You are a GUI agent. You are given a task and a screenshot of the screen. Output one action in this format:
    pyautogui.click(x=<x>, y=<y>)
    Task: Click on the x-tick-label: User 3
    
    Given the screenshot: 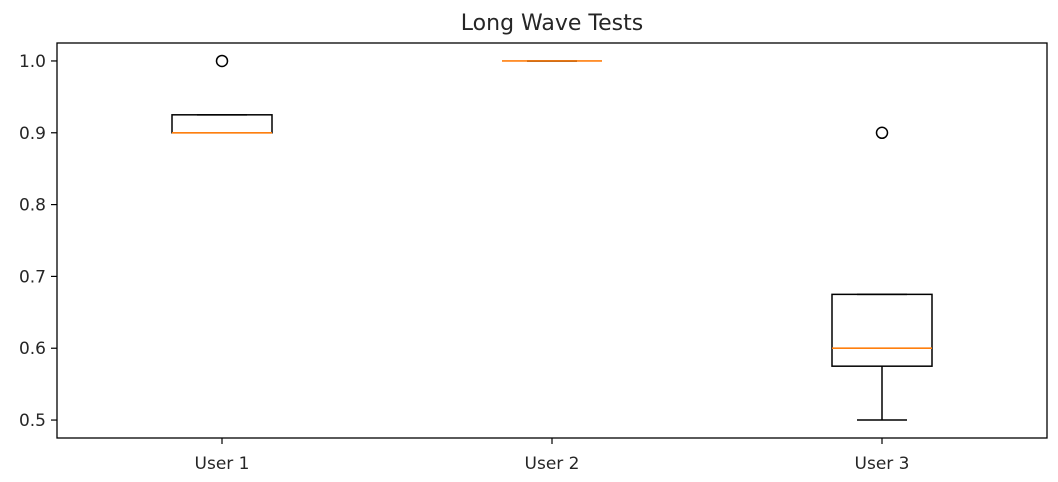 What is the action you would take?
    pyautogui.click(x=882, y=464)
    